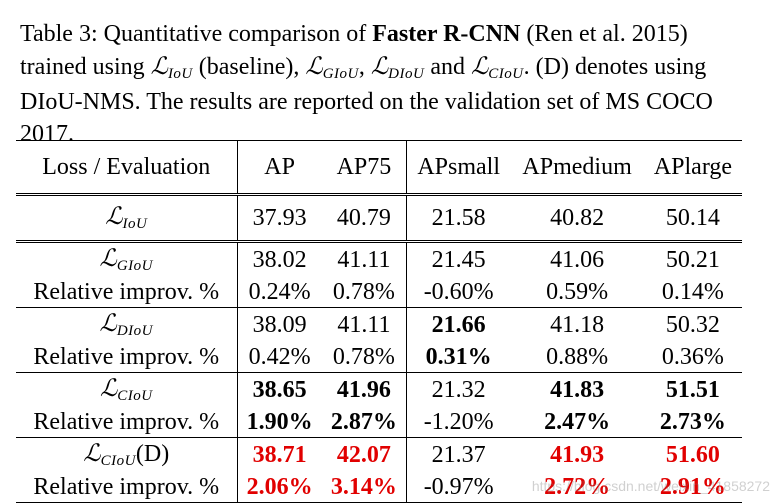  Describe the element at coordinates (354, 50) in the screenshot. I see `caption-after-model: (Ren et al. 2015) trained using` at that location.